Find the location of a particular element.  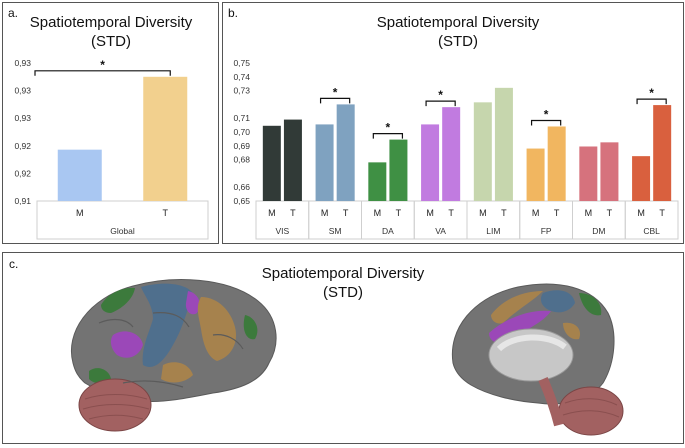

panel-c-subtitle: (STD) is located at coordinates (343, 292).